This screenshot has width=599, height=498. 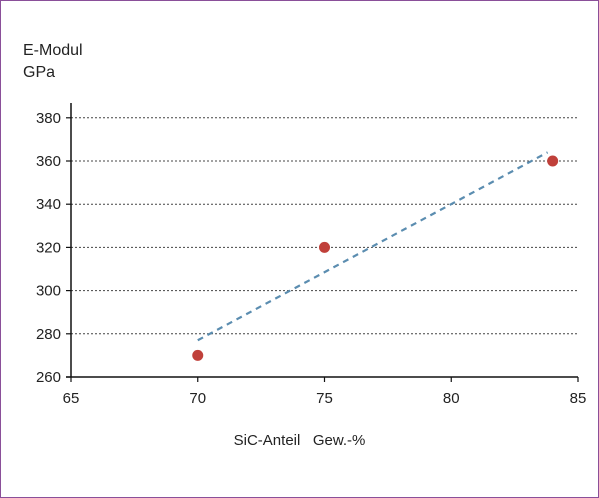 I want to click on x-axis-label: SiC-Anteil Gew.-%, so click(x=299, y=440).